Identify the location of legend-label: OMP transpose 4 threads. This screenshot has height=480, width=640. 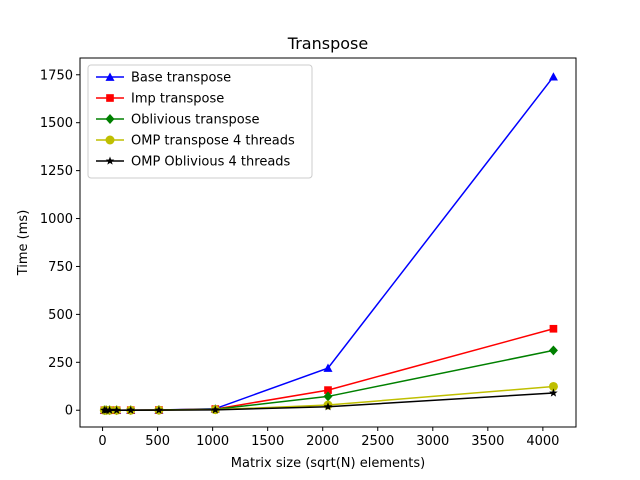
(213, 141).